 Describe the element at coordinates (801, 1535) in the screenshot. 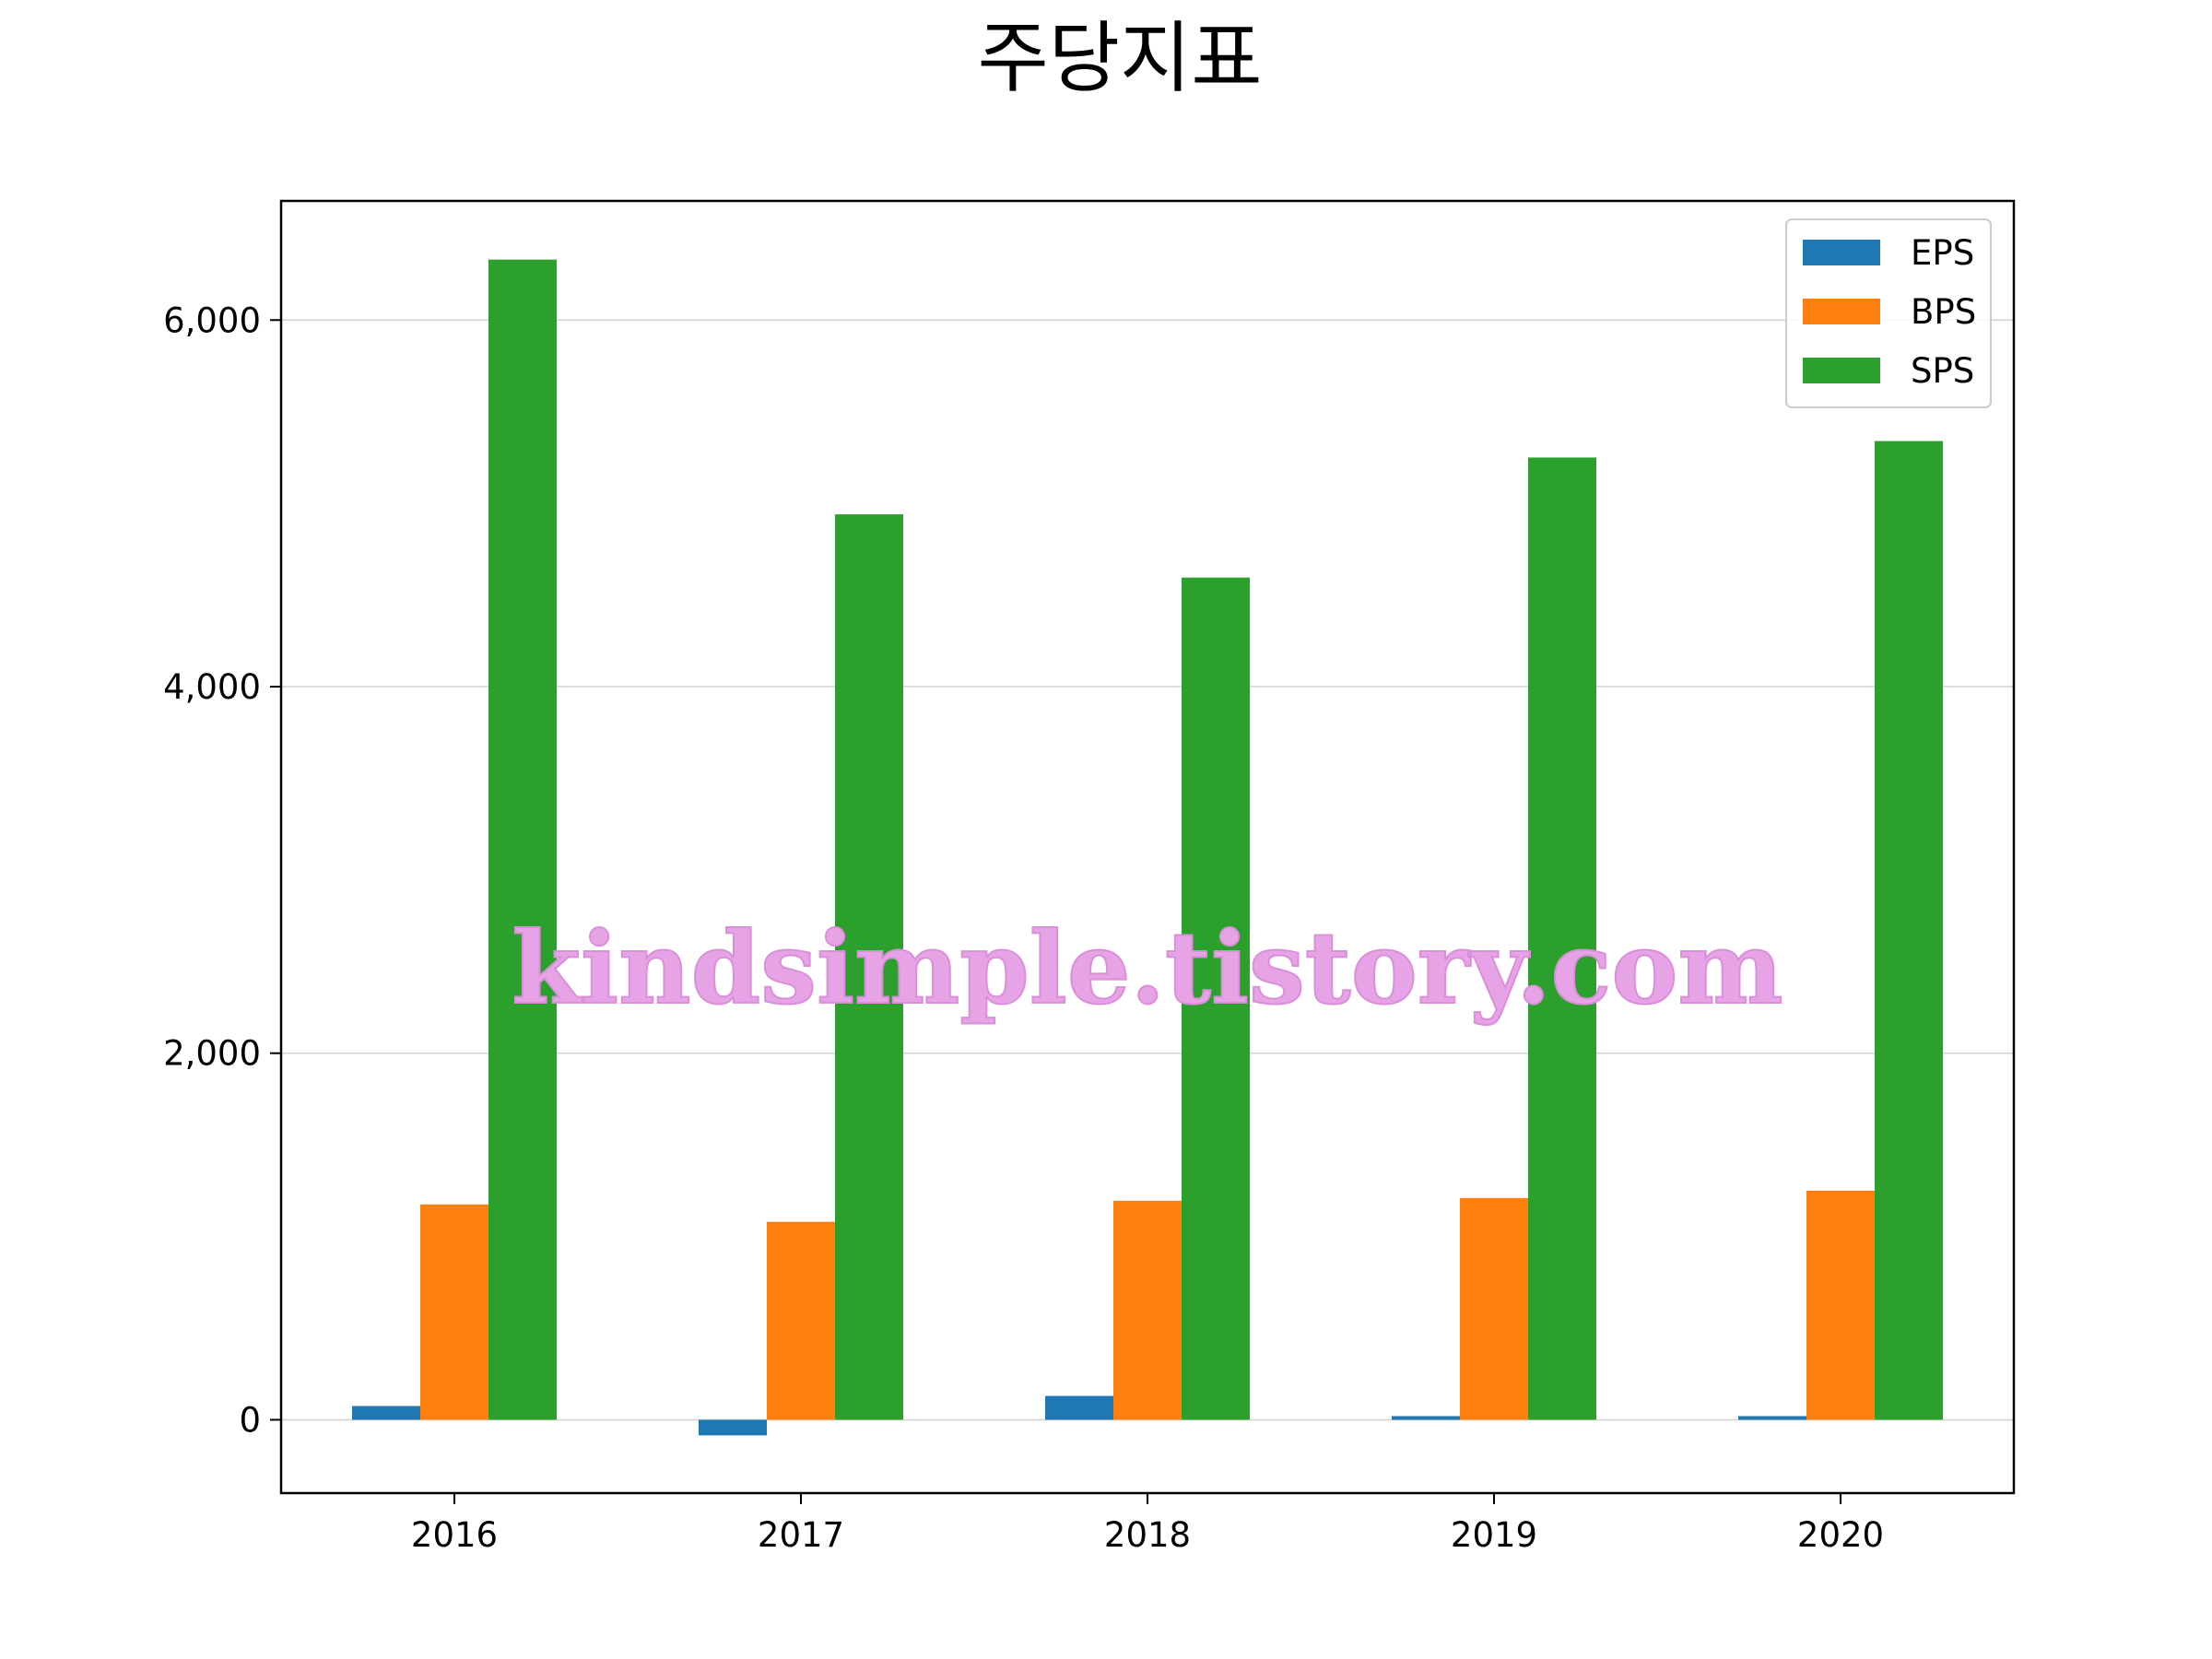

I see `x-tick-label: 2017` at that location.